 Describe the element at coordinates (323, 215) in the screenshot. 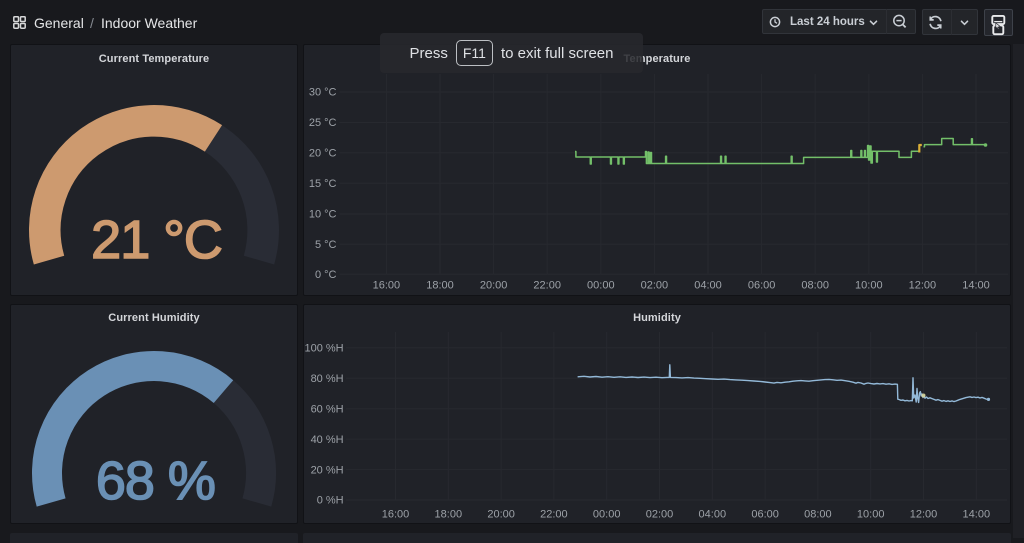

I see `svg-text: 10 °C` at that location.